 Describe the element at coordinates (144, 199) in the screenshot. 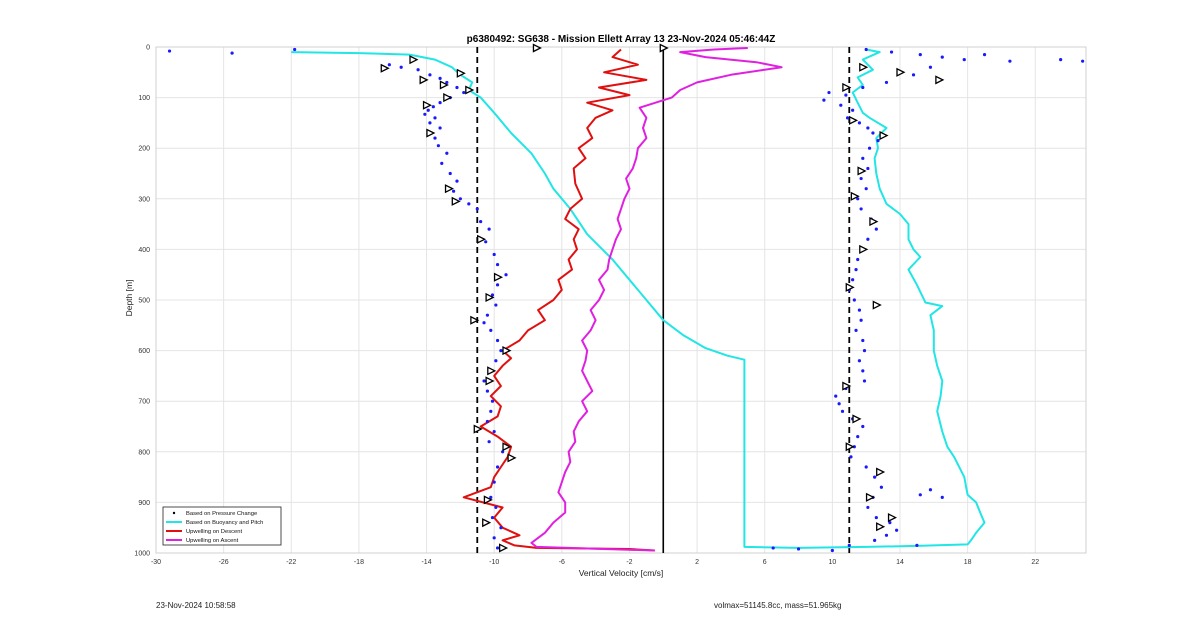

I see `y-tick-label: 300` at that location.